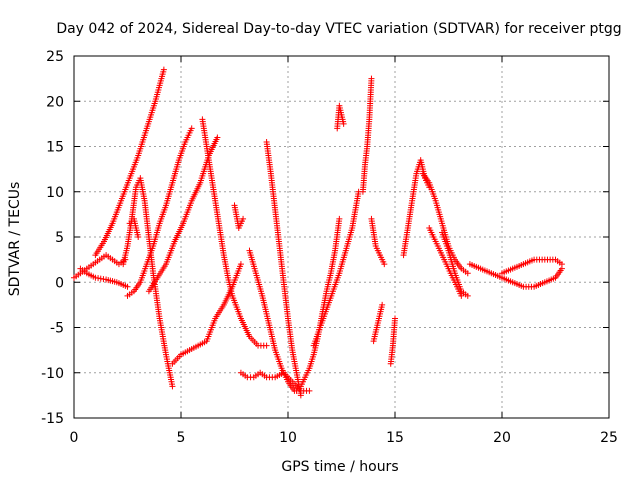  What do you see at coordinates (502, 438) in the screenshot?
I see `x-tick-label: 20` at bounding box center [502, 438].